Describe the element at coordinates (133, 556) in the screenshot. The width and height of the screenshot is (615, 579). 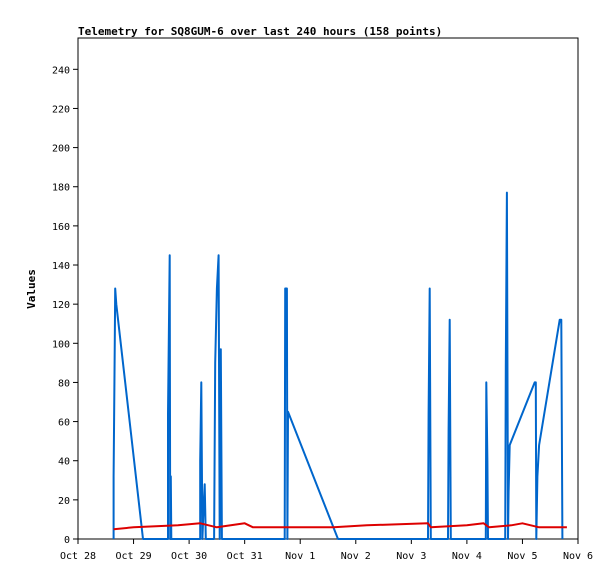
I see `x-tick-label: Oct 29` at that location.